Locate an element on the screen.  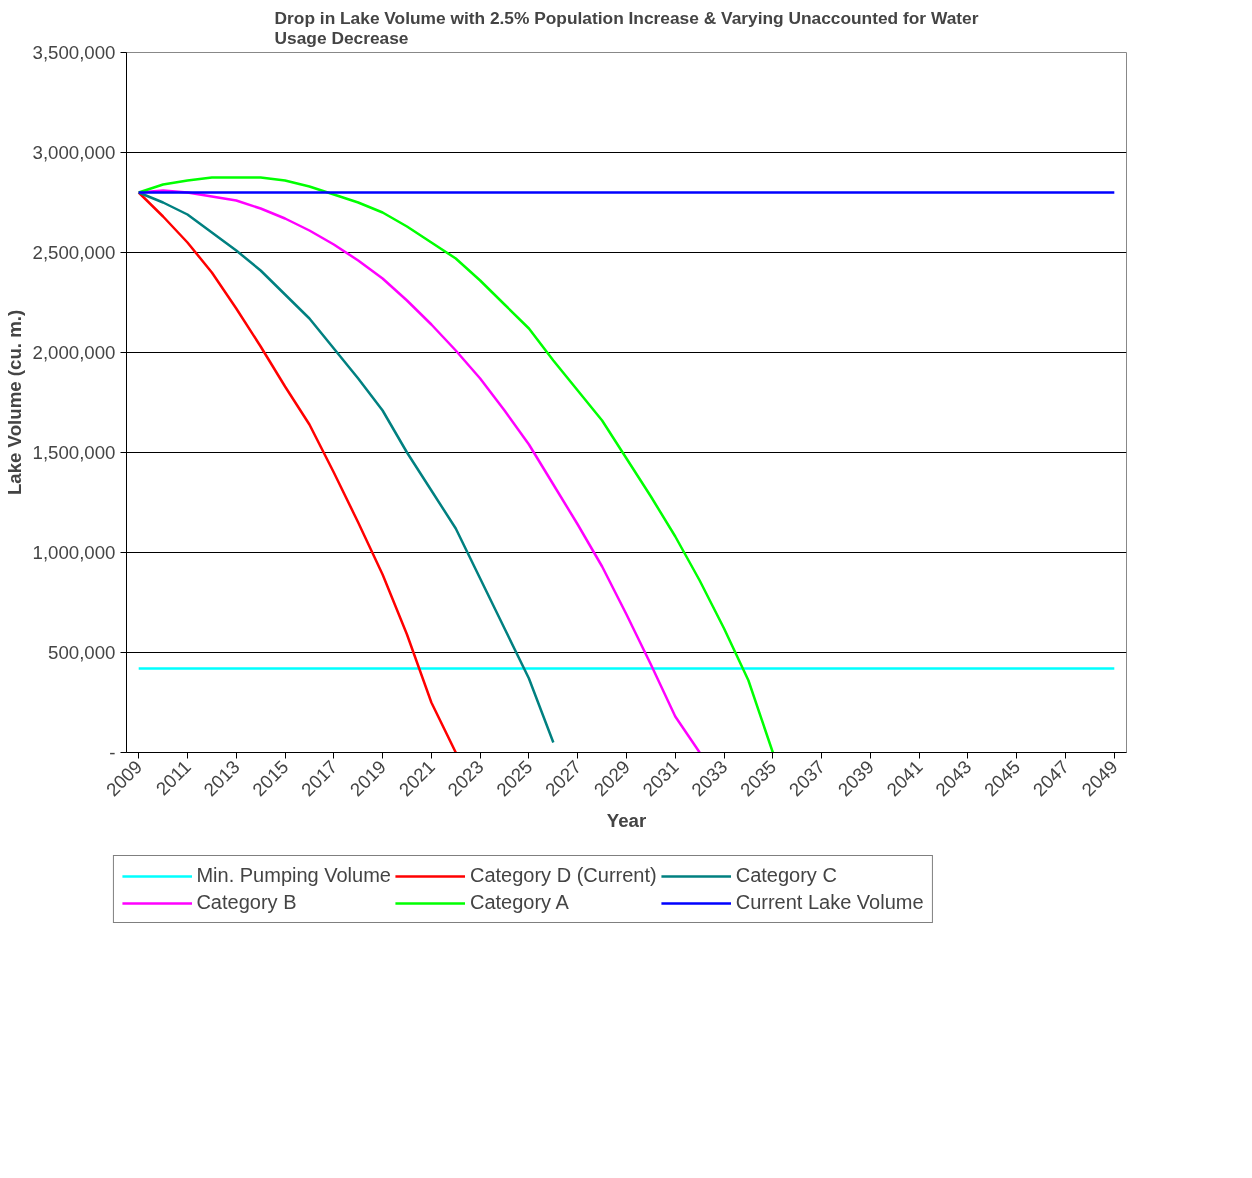
line-series is located at coordinates (297, 472).